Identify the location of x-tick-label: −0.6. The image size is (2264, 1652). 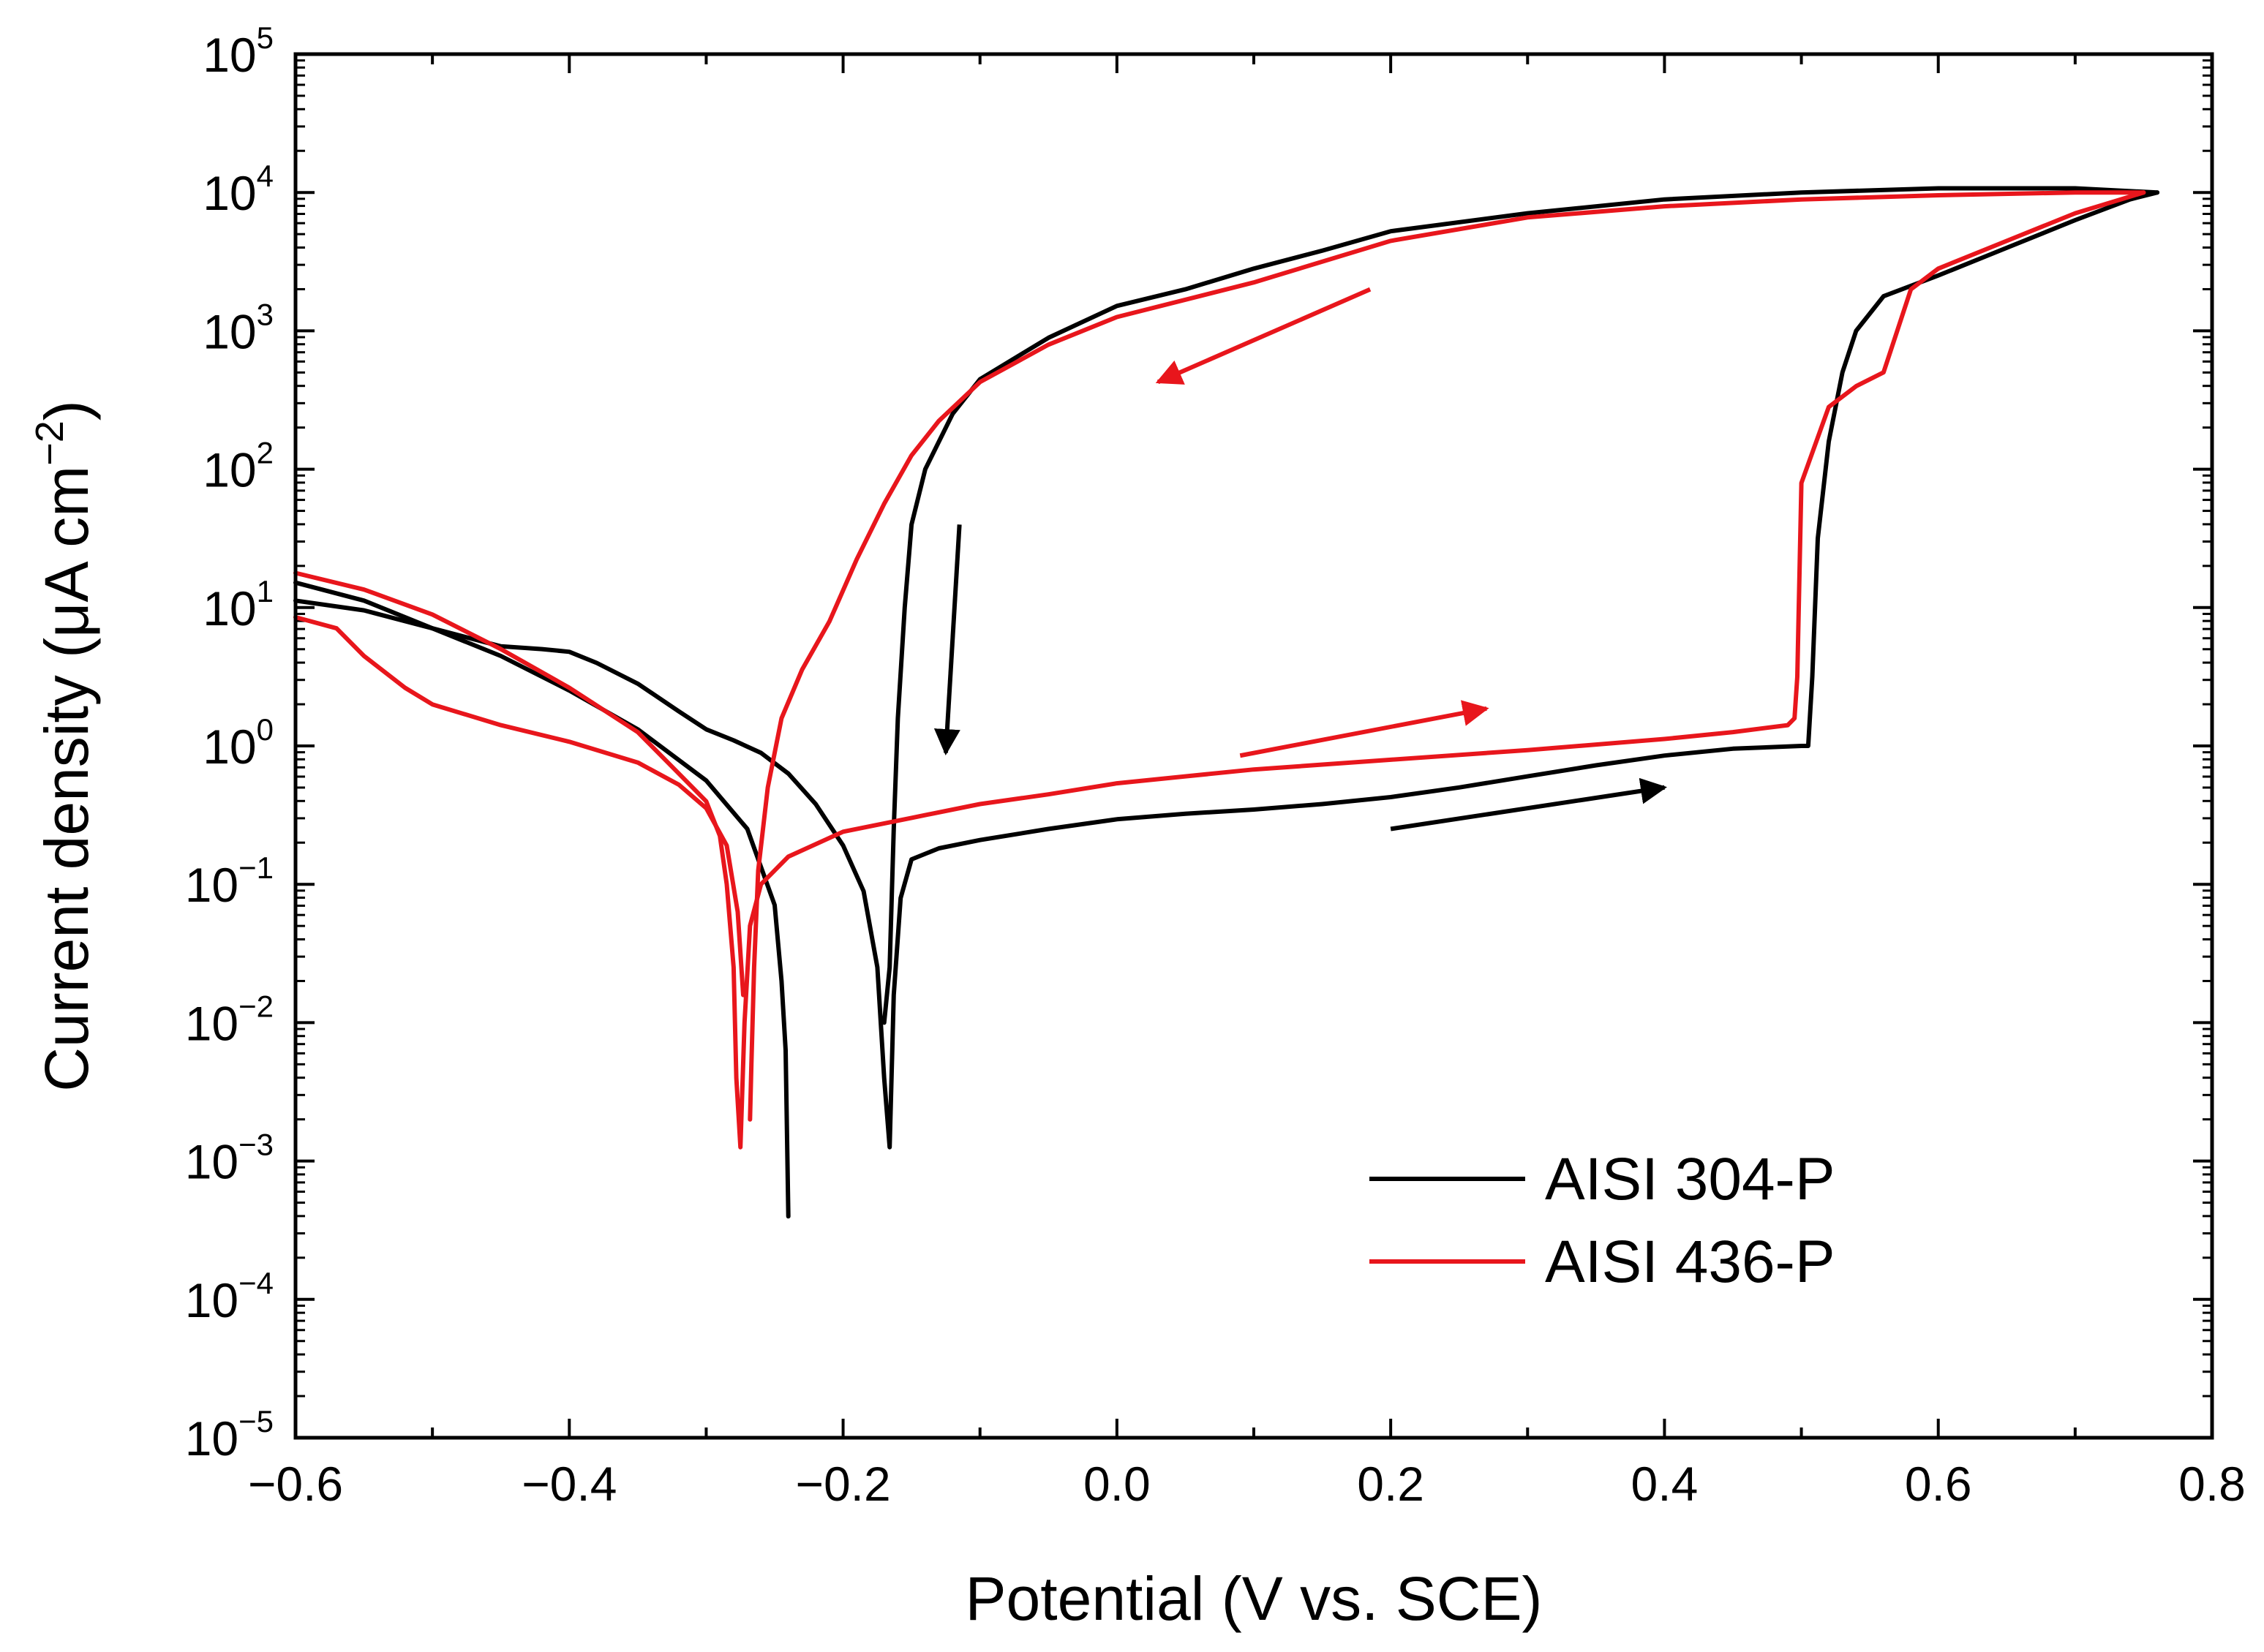
(295, 1484).